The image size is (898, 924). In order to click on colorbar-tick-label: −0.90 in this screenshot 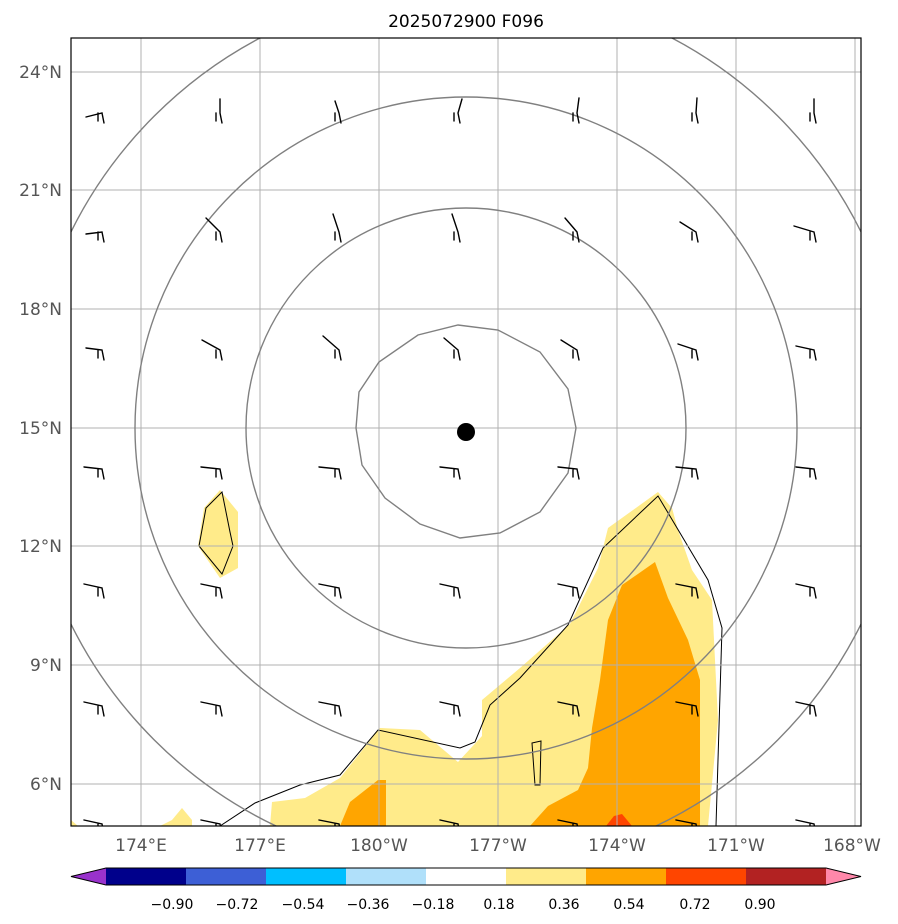, I will do `click(172, 905)`.